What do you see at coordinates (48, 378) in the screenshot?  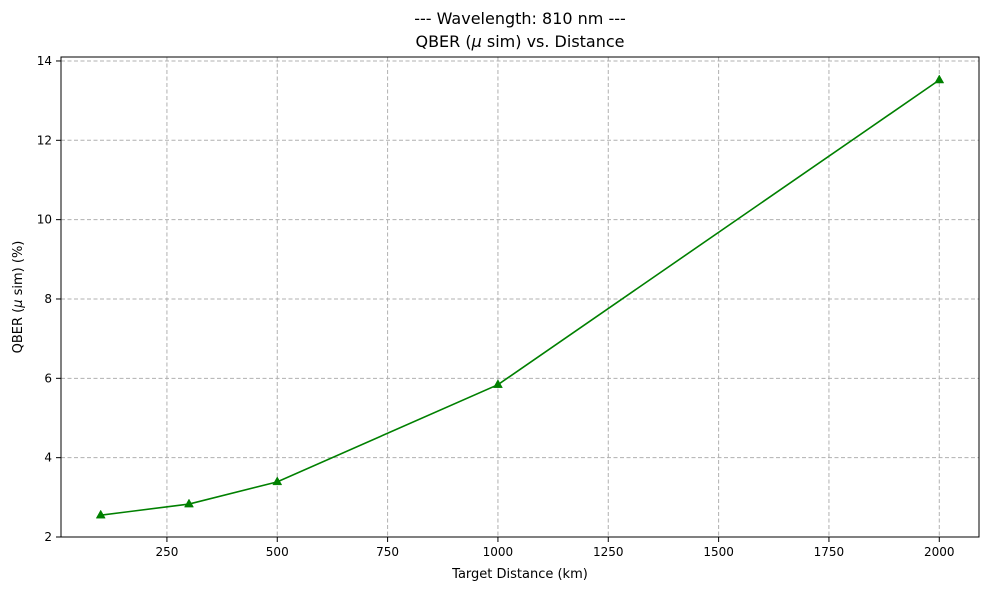 I see `y-tick-label: 6` at bounding box center [48, 378].